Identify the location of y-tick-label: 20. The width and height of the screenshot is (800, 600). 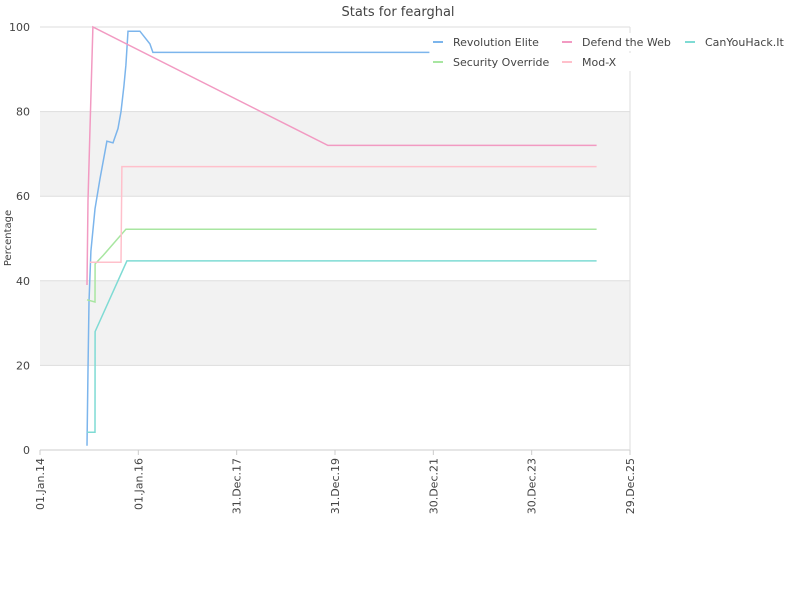
(23, 365).